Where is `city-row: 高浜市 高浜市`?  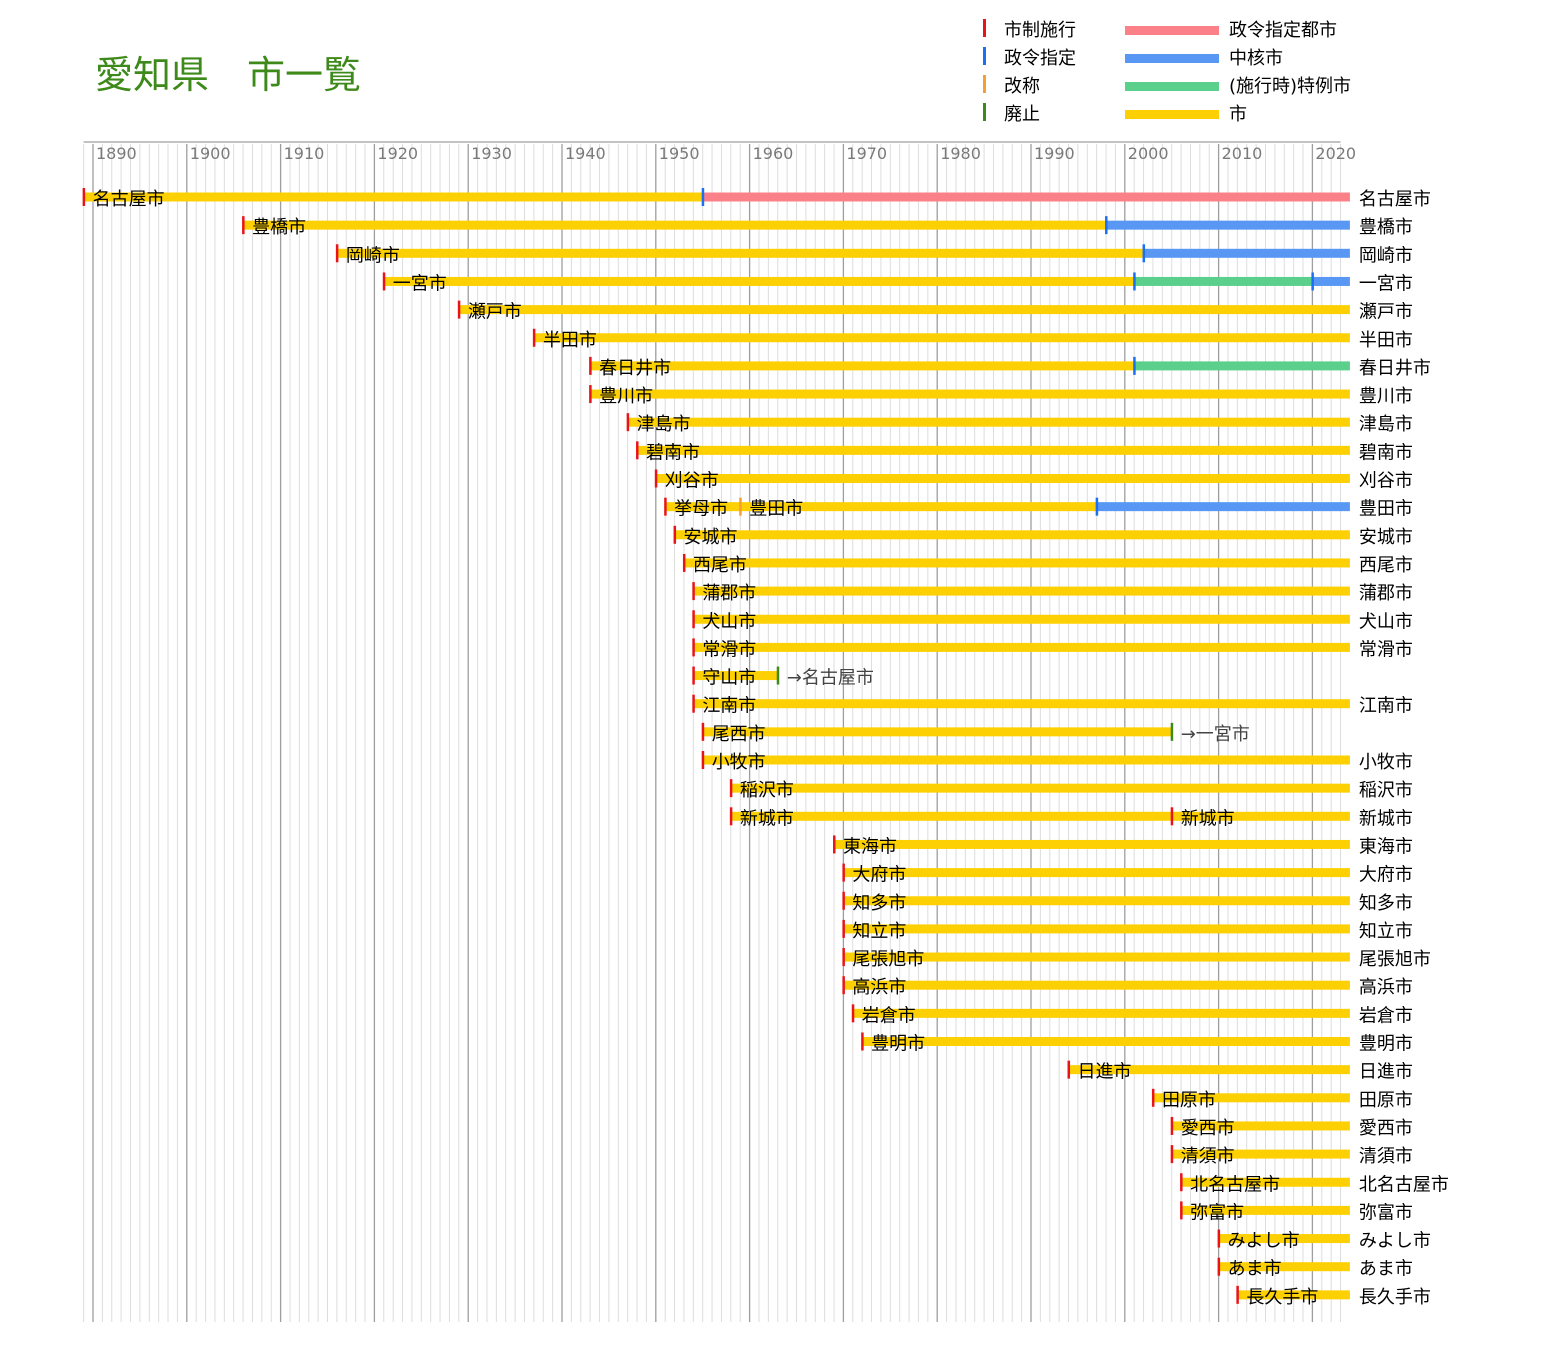 city-row: 高浜市 高浜市 is located at coordinates (1127, 987).